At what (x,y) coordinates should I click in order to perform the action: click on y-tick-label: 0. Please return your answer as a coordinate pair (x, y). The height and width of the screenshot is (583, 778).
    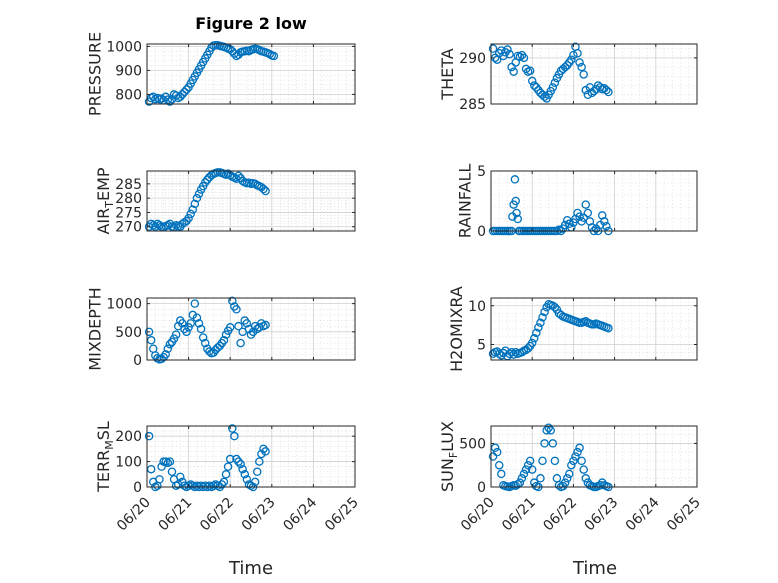
    Looking at the image, I should click on (481, 488).